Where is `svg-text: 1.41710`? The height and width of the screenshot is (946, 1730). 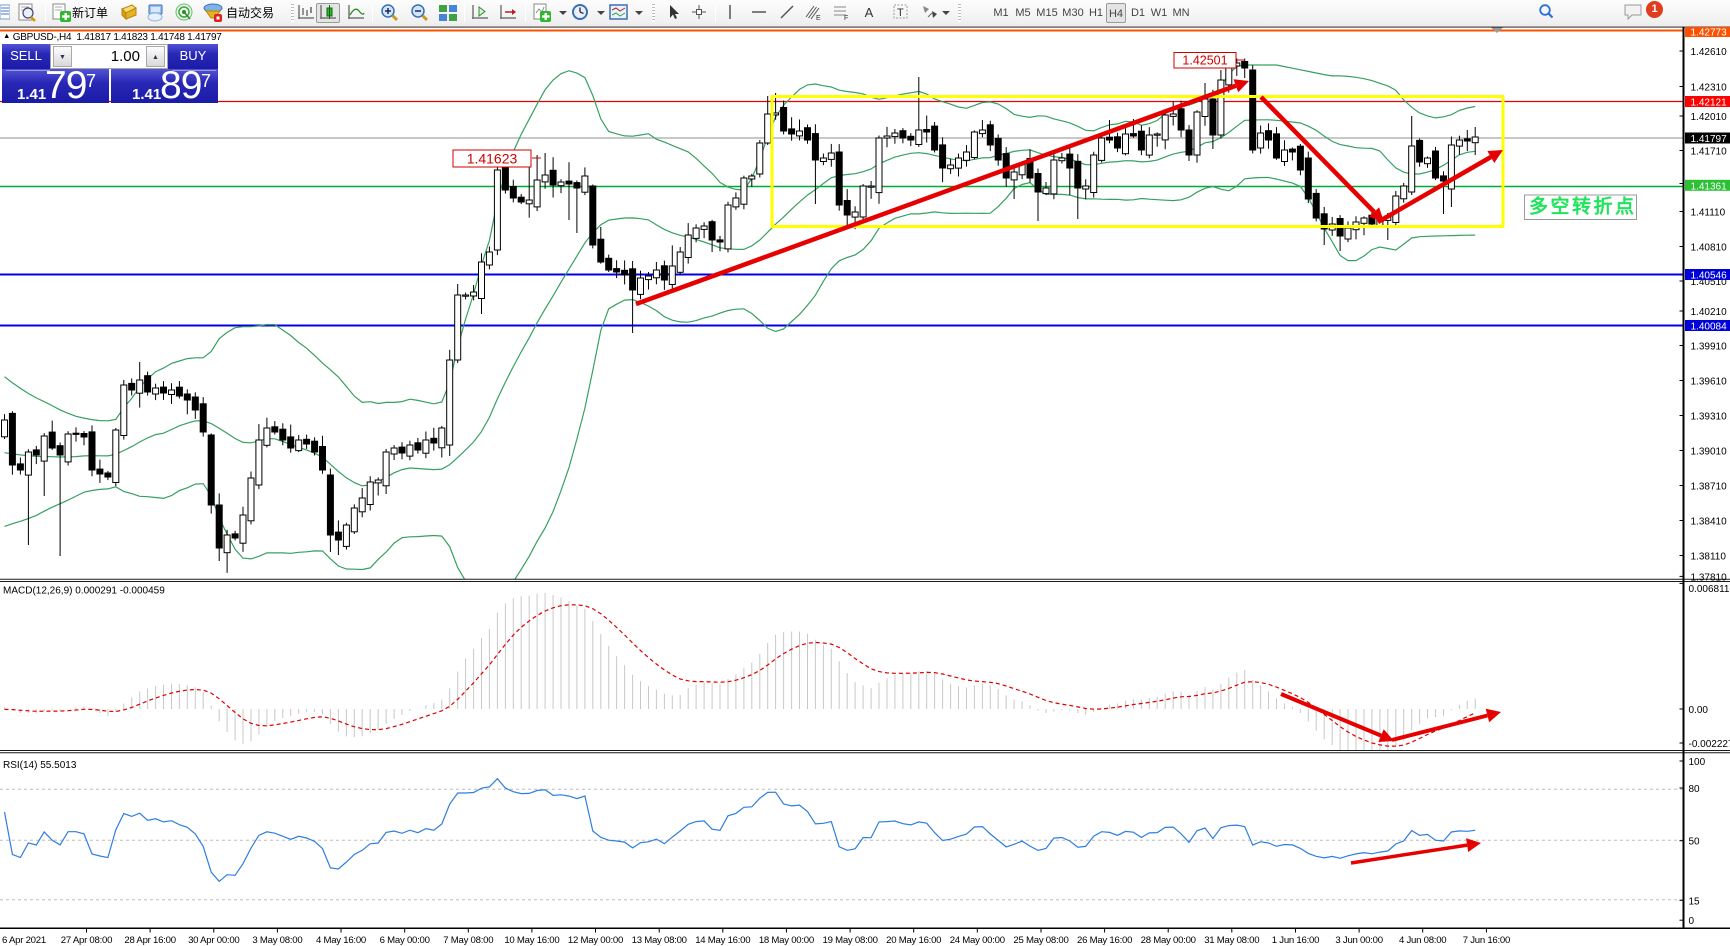
svg-text: 1.41710 is located at coordinates (1709, 152).